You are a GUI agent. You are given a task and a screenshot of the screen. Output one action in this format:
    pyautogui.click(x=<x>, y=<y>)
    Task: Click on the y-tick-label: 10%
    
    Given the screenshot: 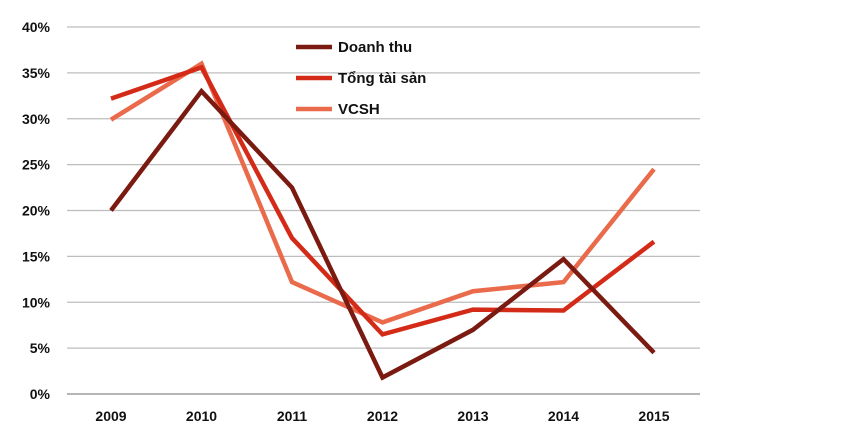 What is the action you would take?
    pyautogui.click(x=36, y=302)
    